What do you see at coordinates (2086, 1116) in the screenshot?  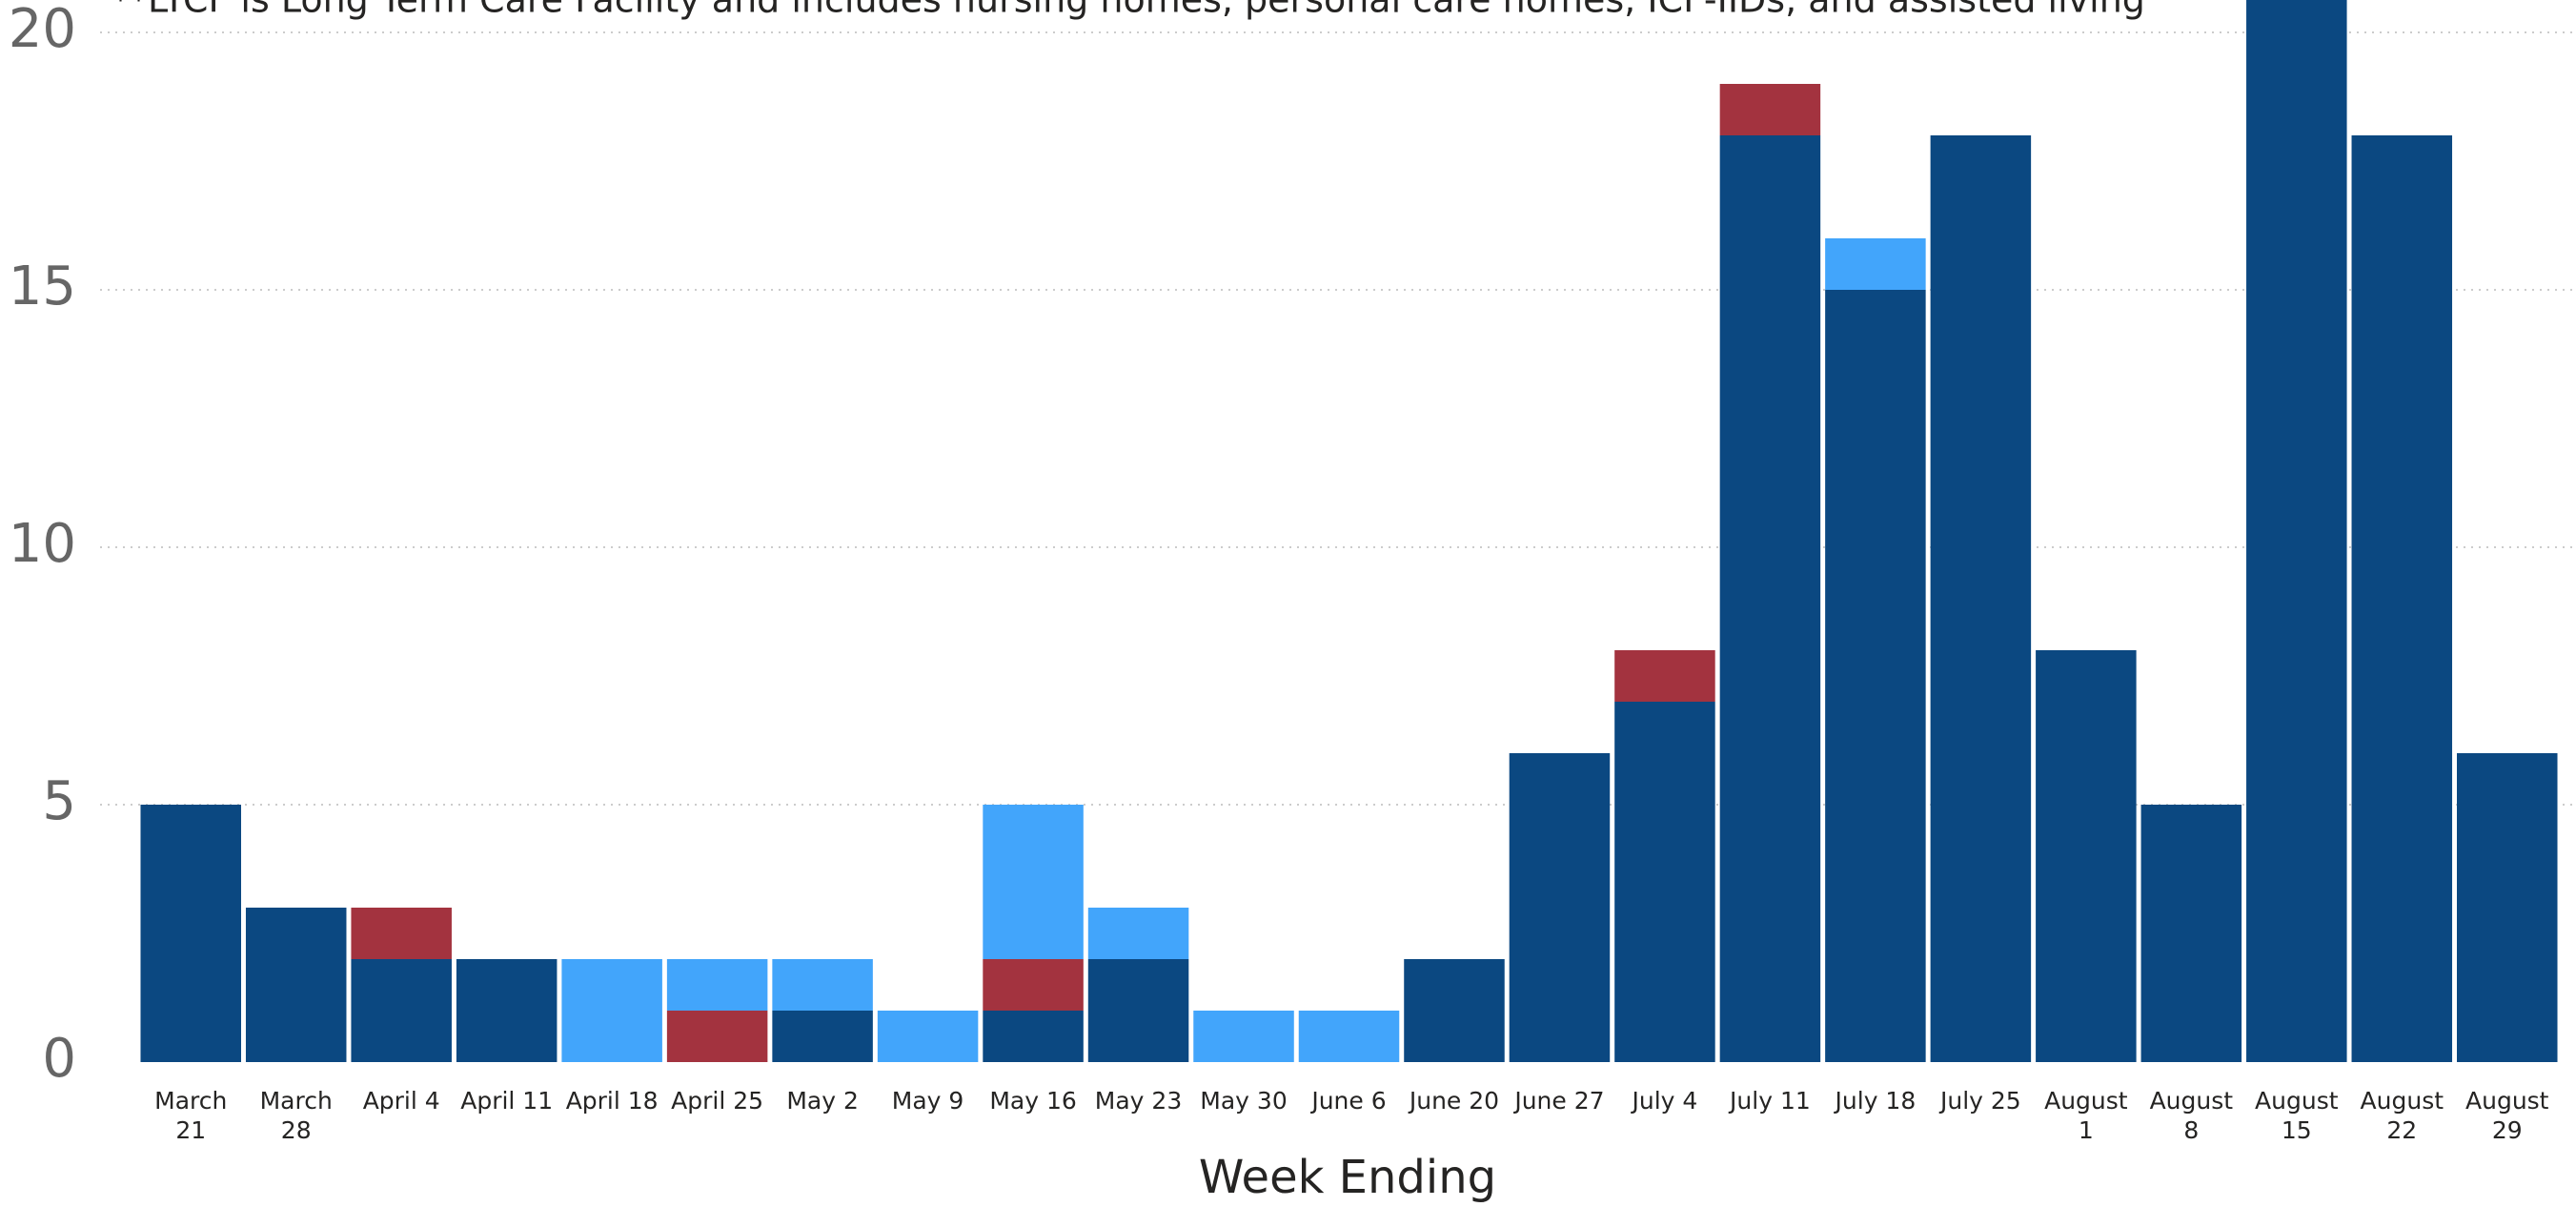 I see `x-tick-label: August 1` at bounding box center [2086, 1116].